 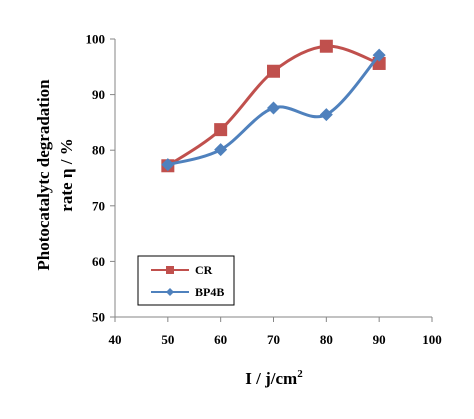 What do you see at coordinates (98, 94) in the screenshot?
I see `y-tick-label: 90` at bounding box center [98, 94].